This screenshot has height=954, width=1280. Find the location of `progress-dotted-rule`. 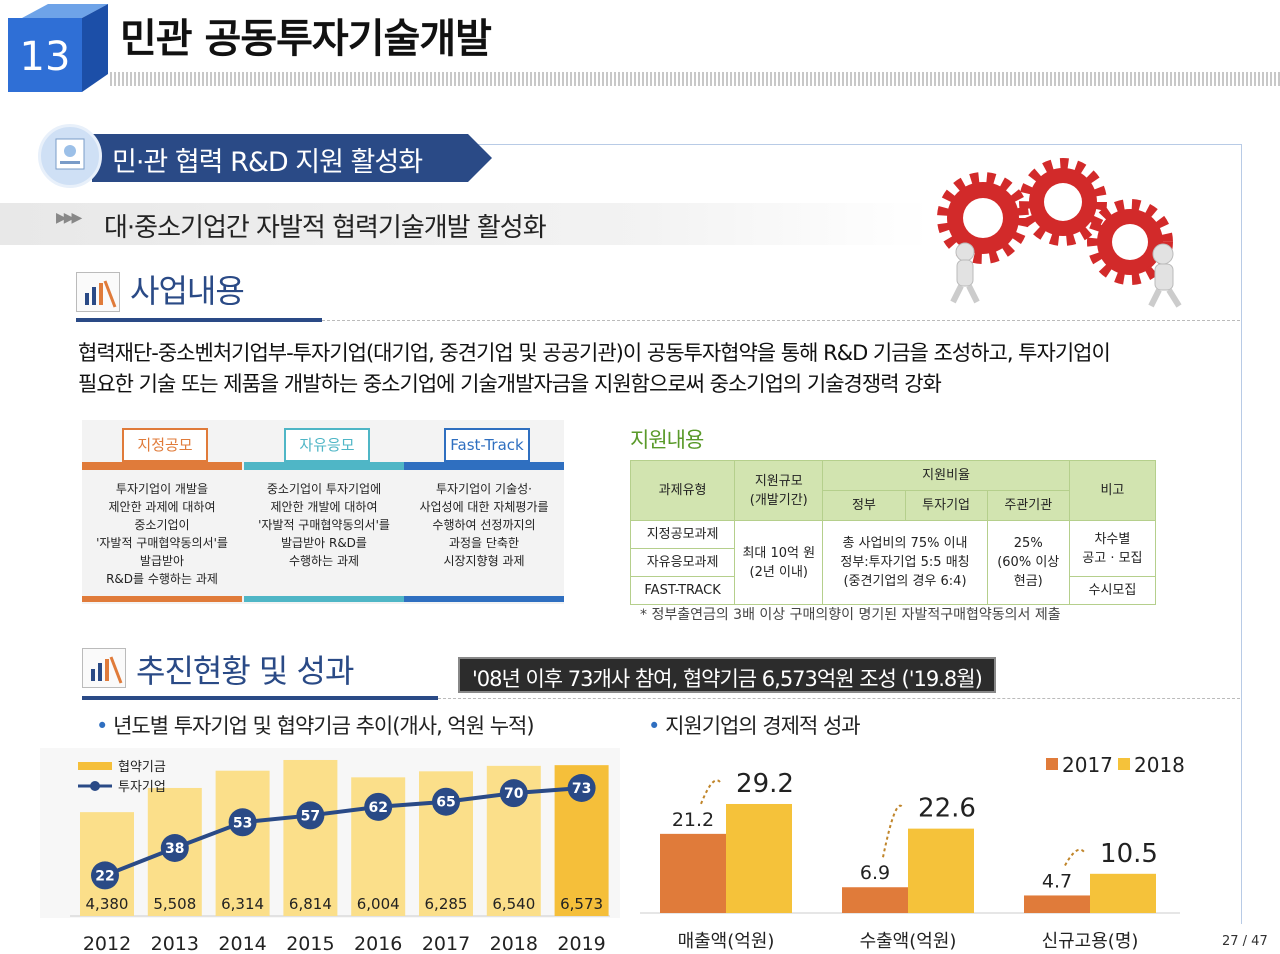

progress-dotted-rule is located at coordinates (839, 698).